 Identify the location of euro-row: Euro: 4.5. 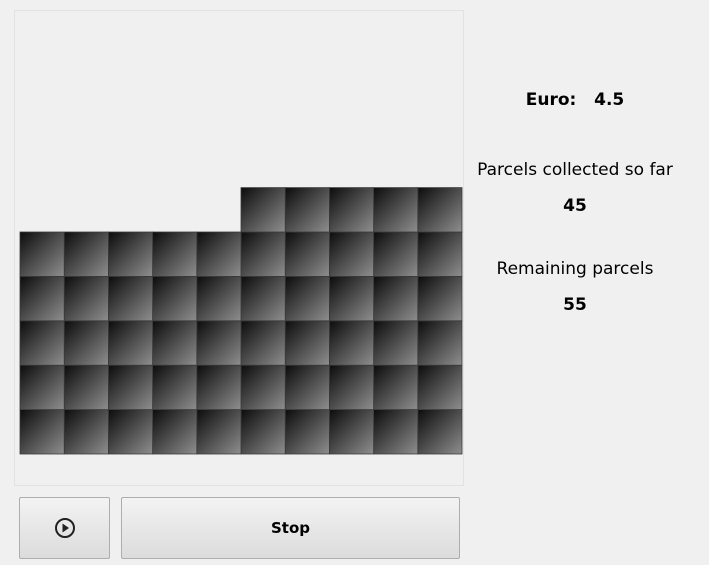
(575, 100).